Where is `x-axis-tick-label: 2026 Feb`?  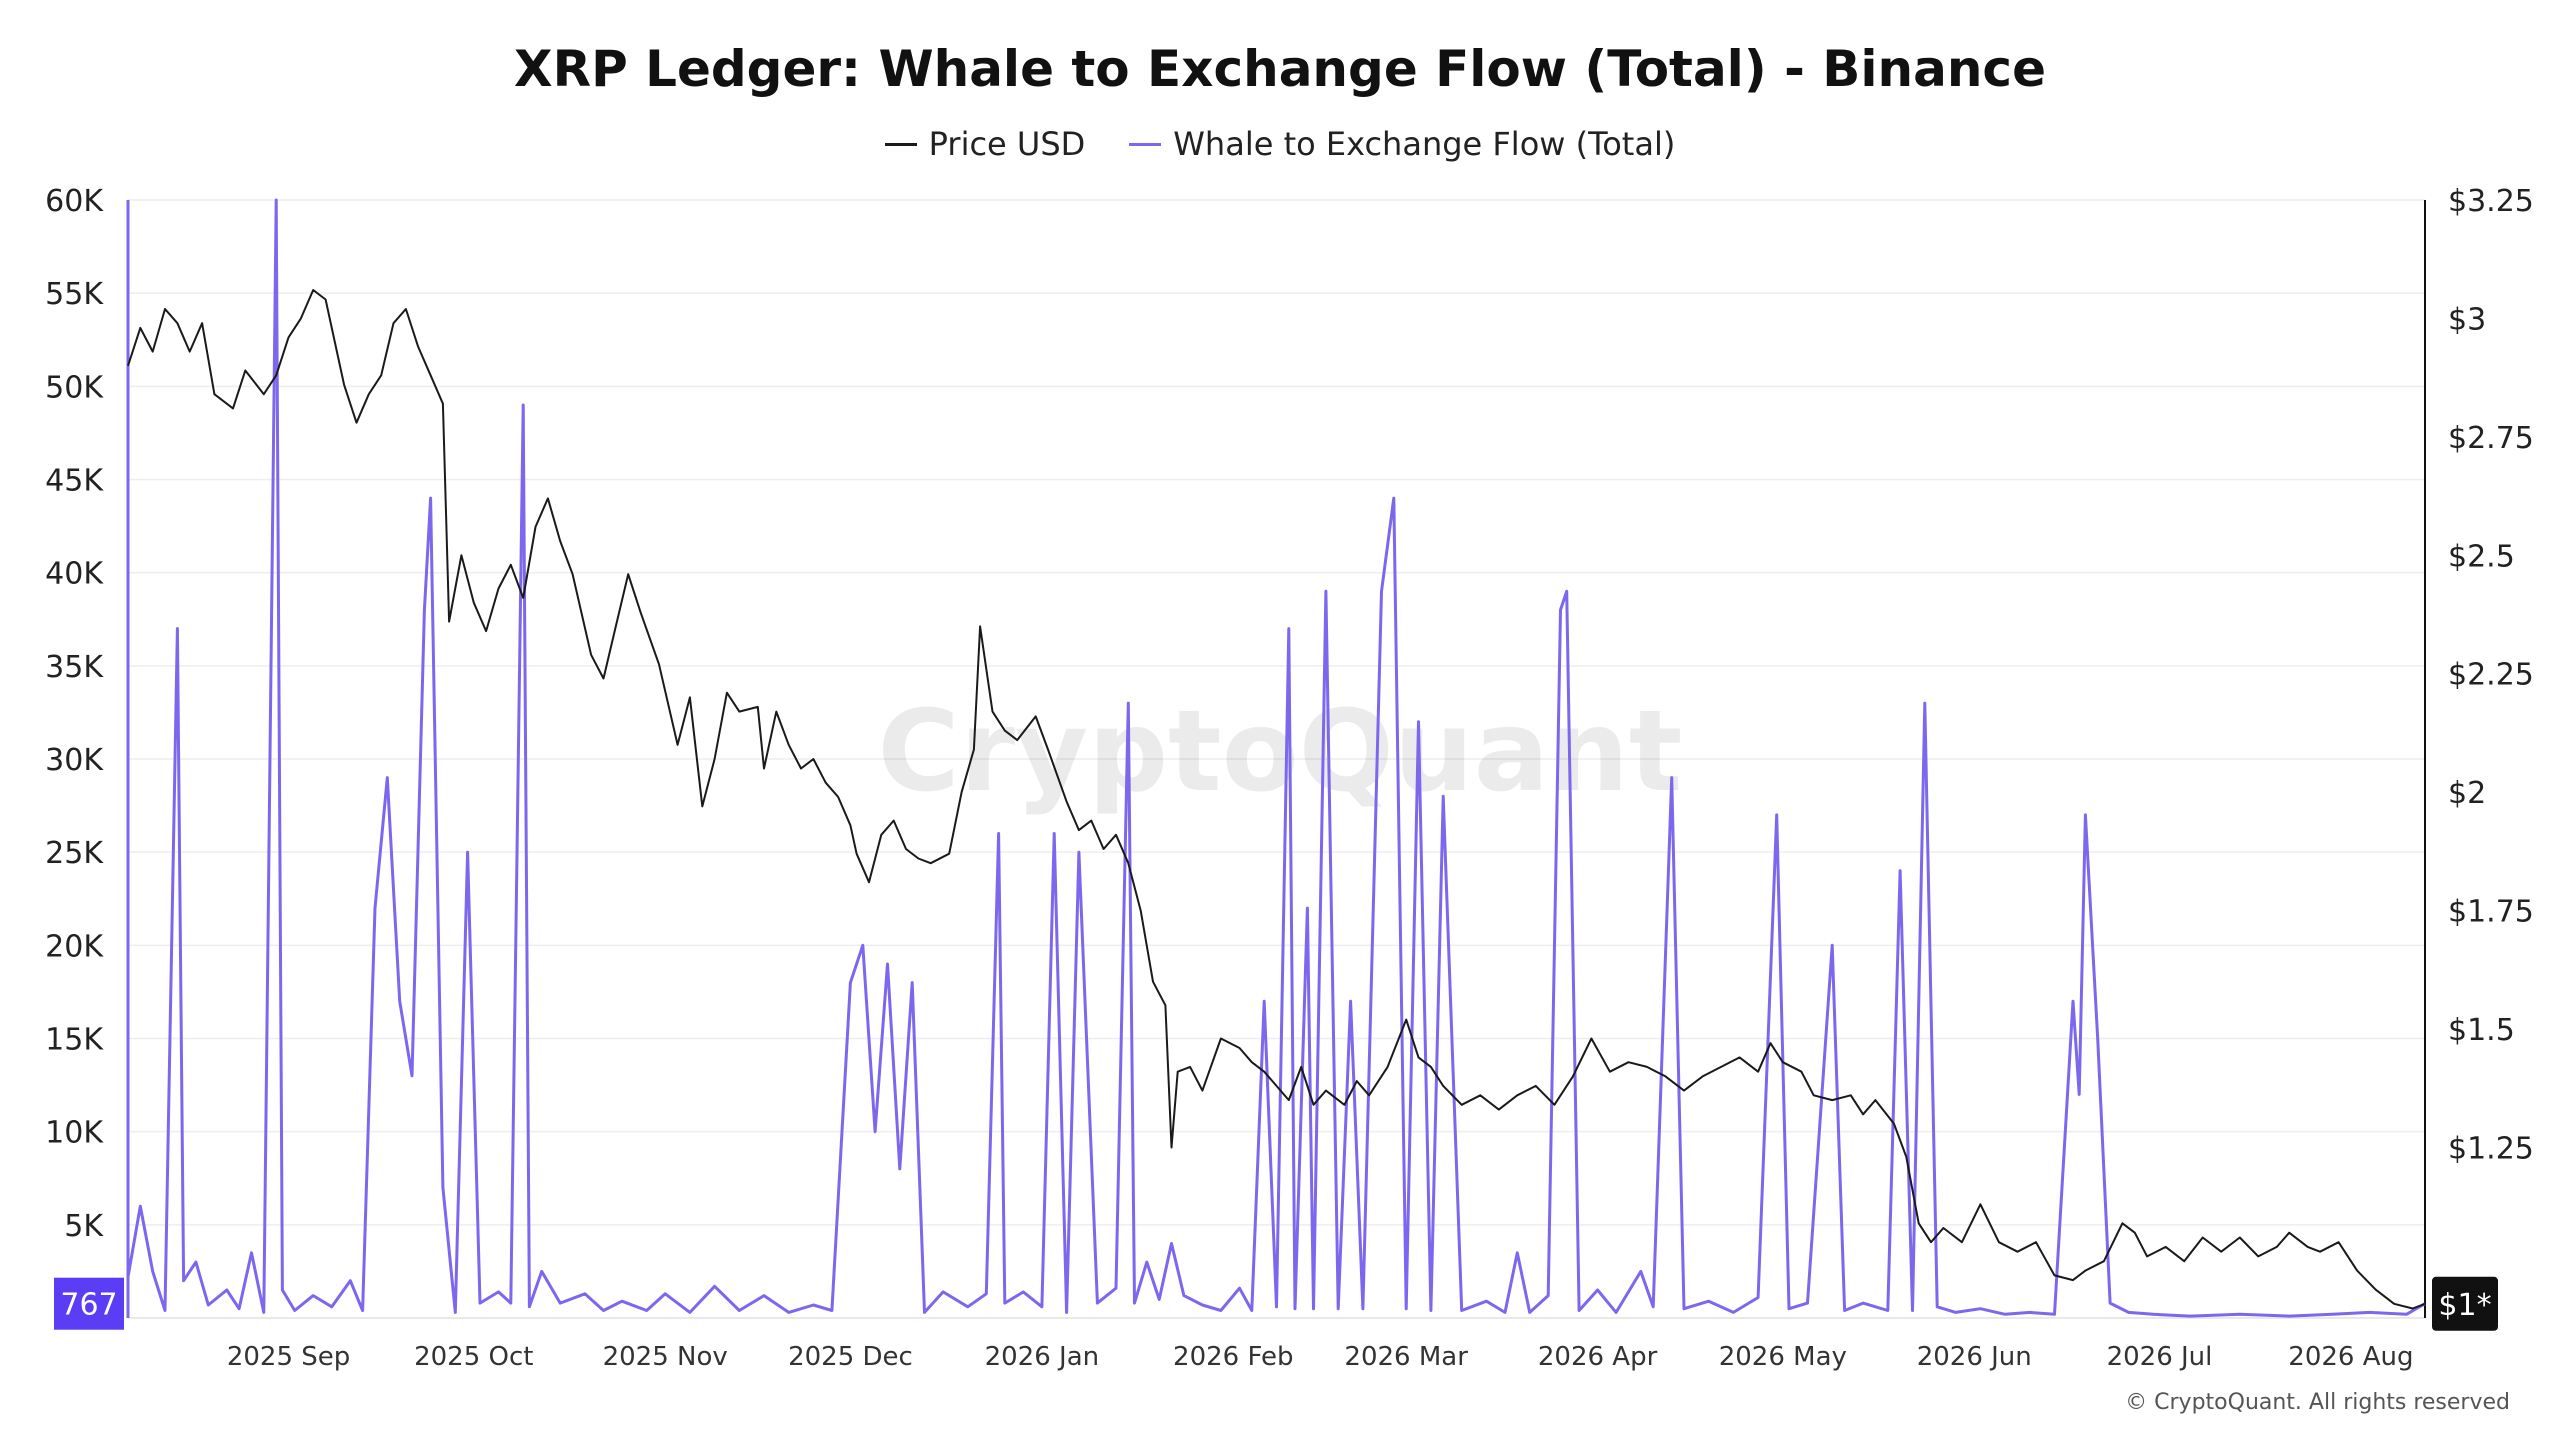 x-axis-tick-label: 2026 Feb is located at coordinates (1233, 1357).